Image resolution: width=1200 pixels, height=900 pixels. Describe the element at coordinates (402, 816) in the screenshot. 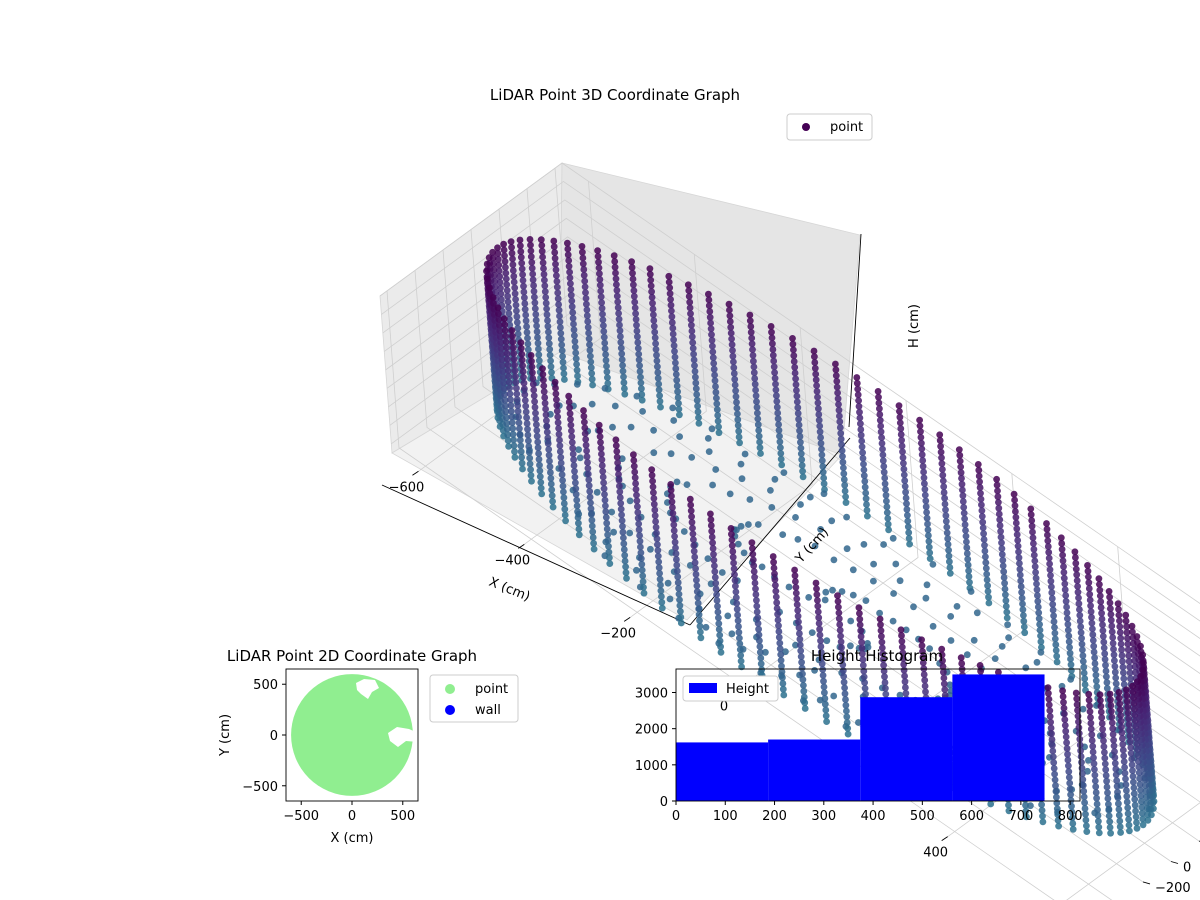

I see `x-tick-label-2d: 500` at that location.